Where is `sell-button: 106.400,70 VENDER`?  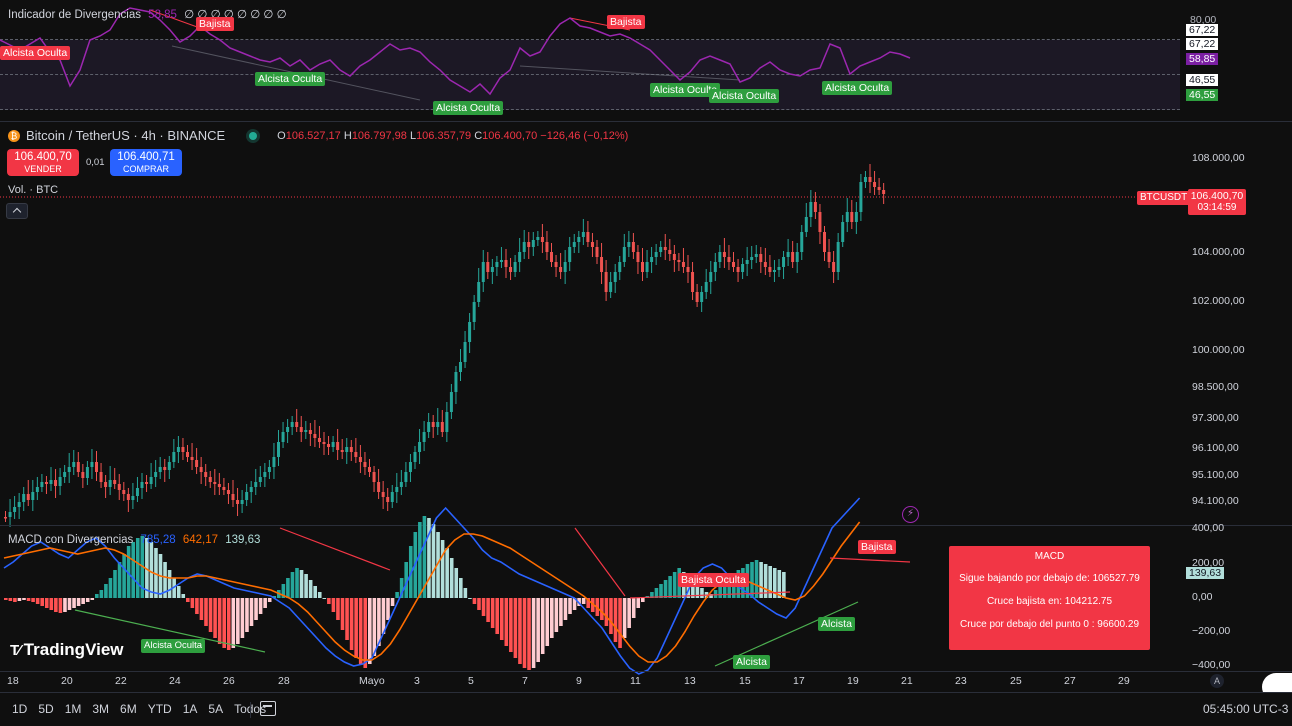
sell-button: 106.400,70 VENDER is located at coordinates (43, 162).